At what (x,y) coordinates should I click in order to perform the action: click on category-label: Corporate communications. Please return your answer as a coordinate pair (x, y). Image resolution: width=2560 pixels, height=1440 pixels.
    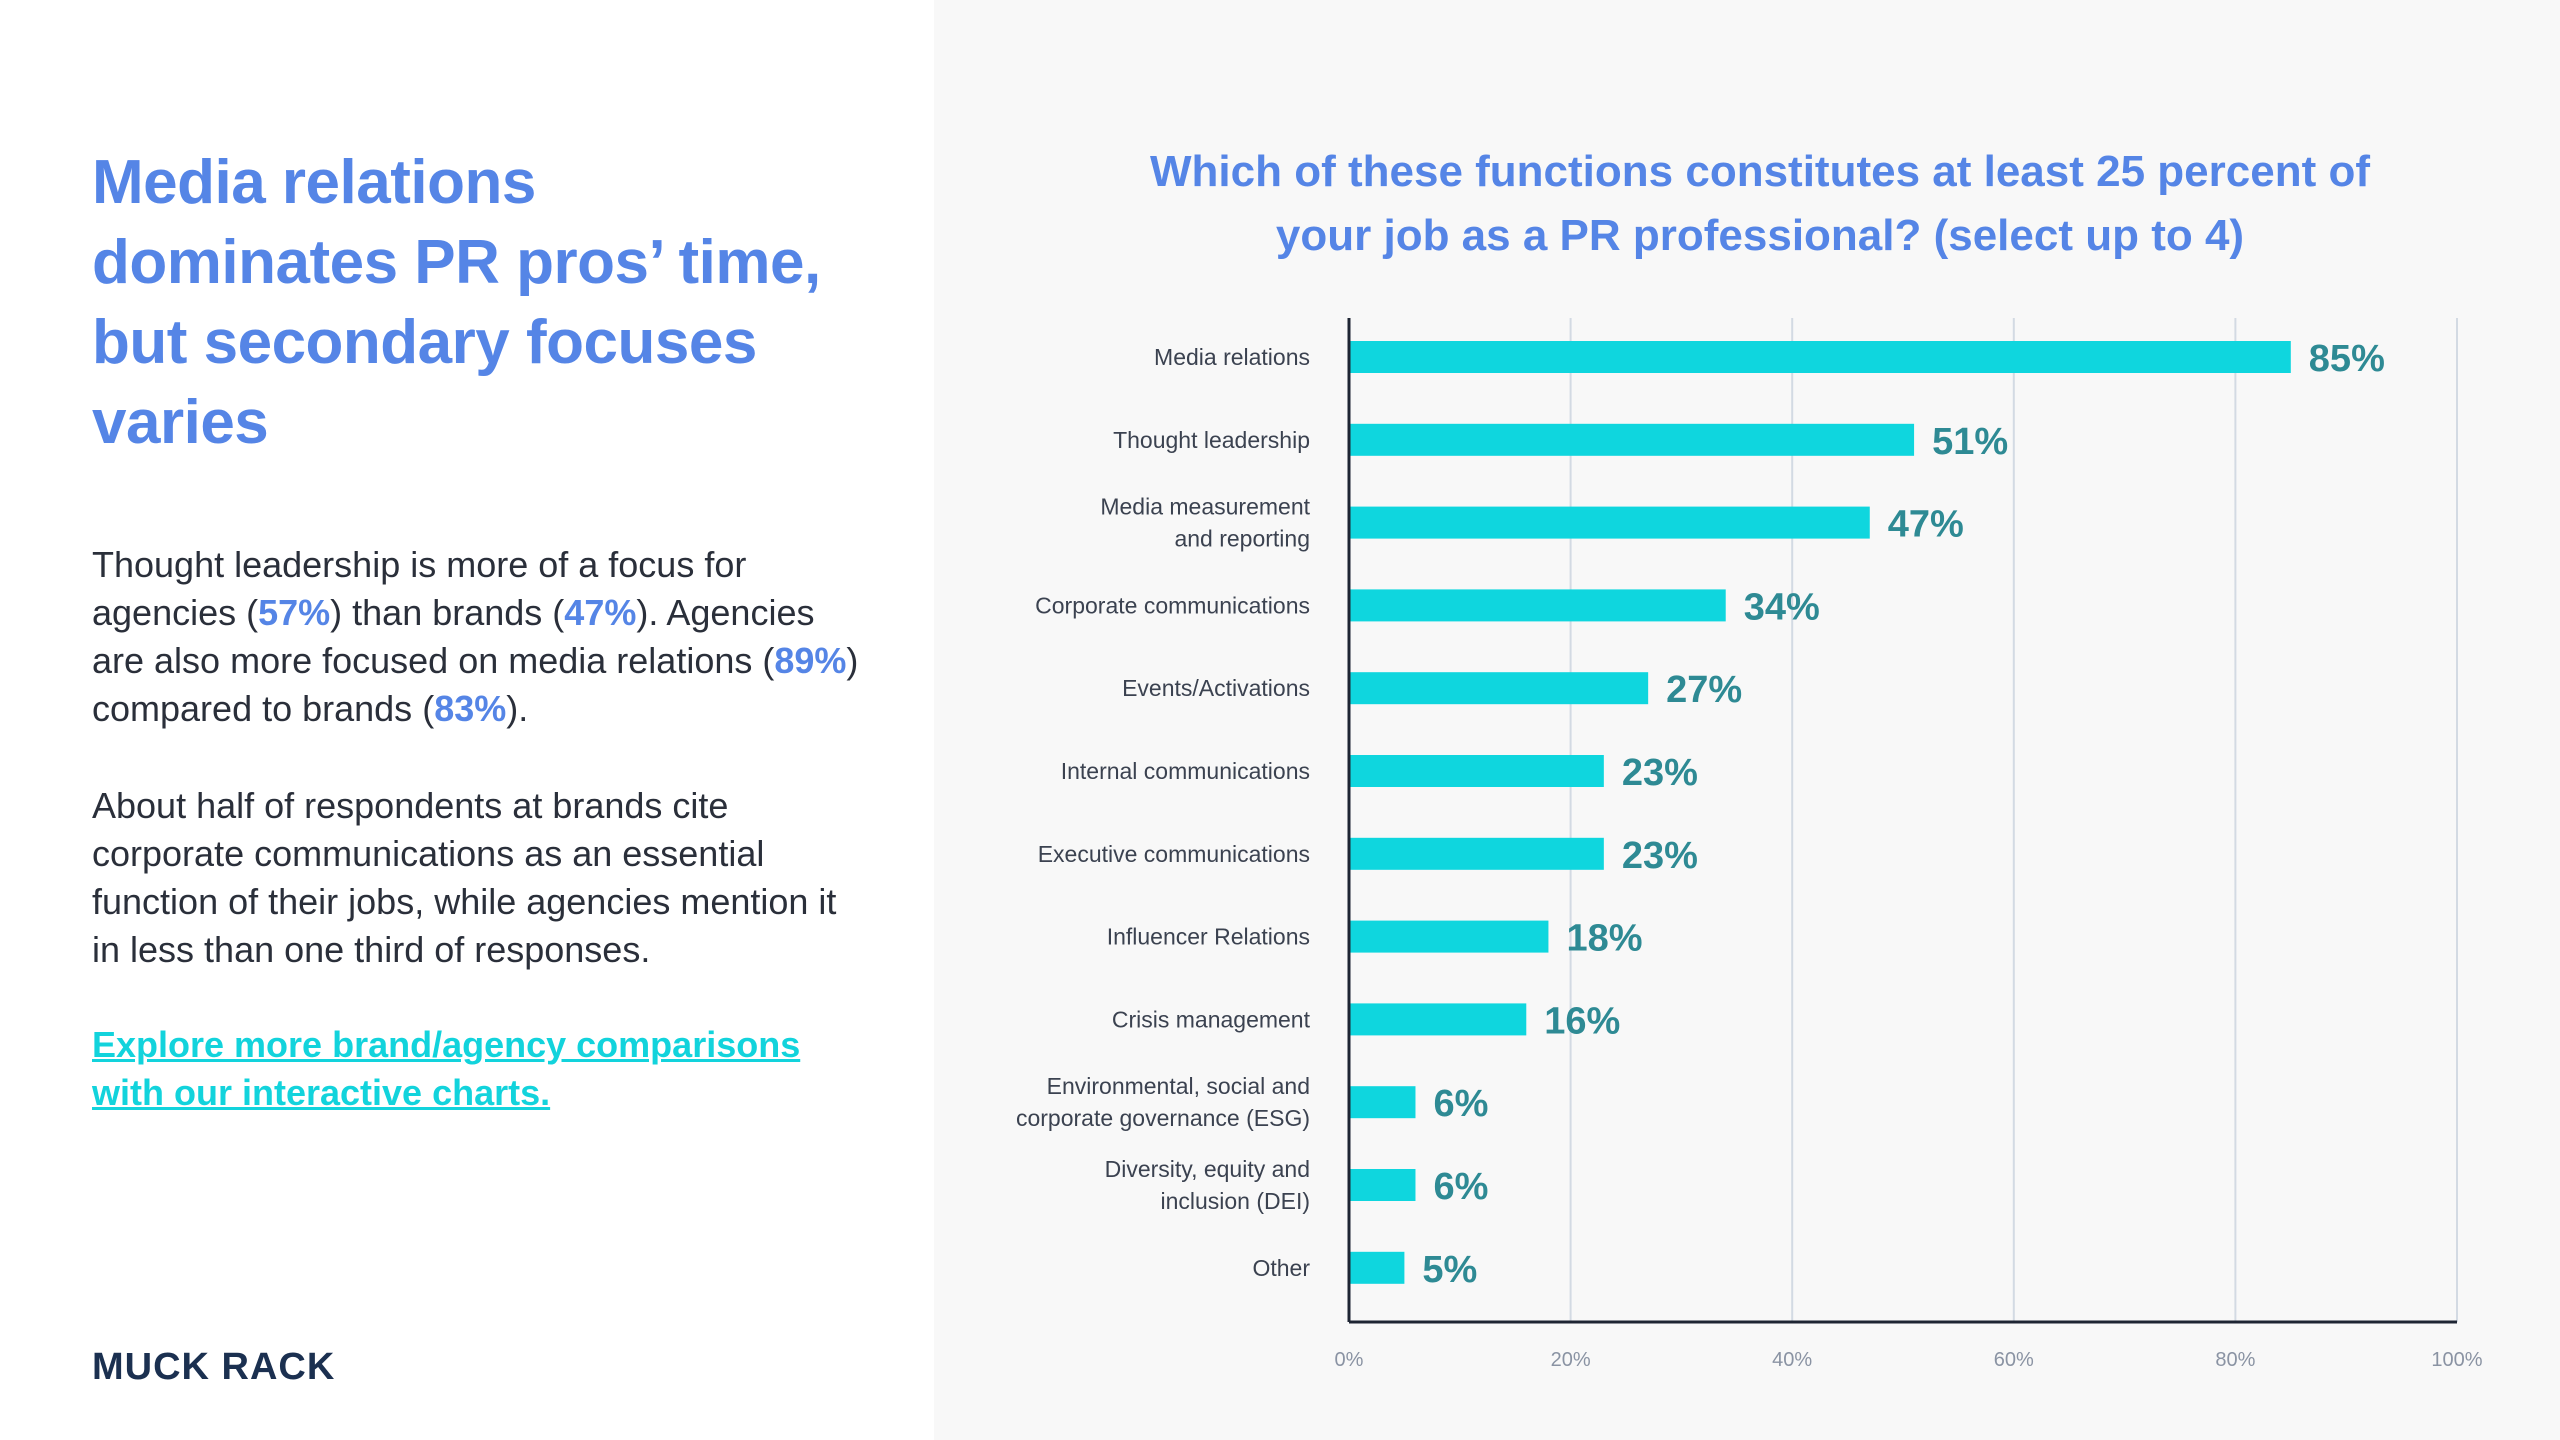
    Looking at the image, I should click on (1172, 605).